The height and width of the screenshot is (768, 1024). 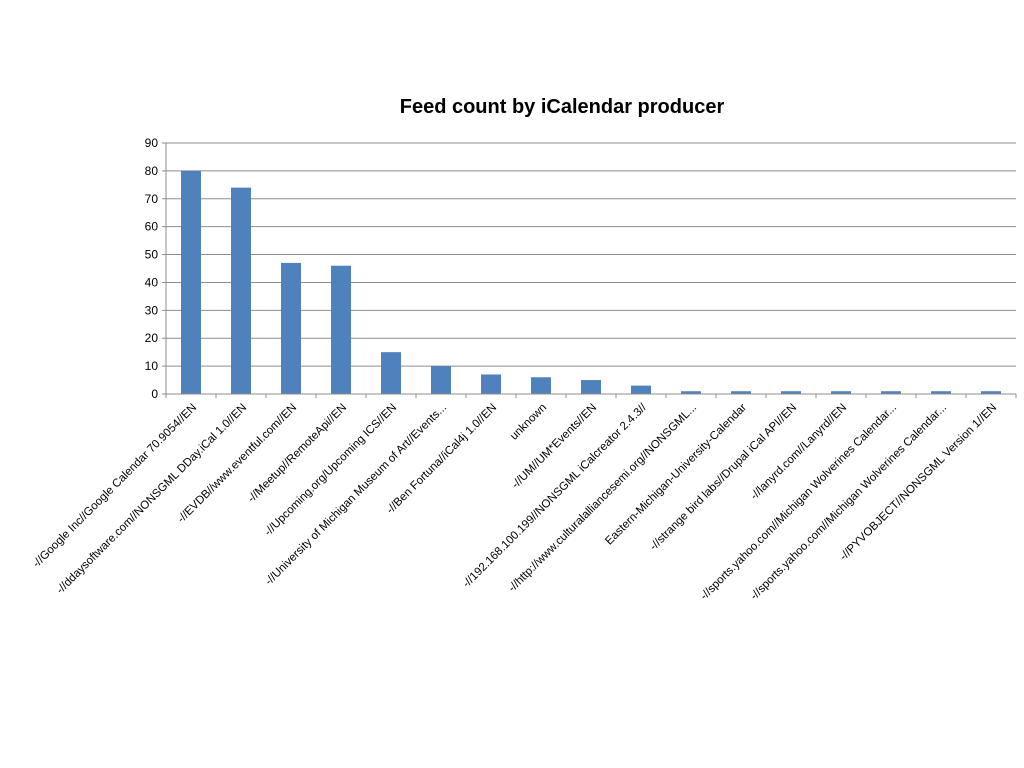 I want to click on y-tick-label: 40, so click(x=152, y=282).